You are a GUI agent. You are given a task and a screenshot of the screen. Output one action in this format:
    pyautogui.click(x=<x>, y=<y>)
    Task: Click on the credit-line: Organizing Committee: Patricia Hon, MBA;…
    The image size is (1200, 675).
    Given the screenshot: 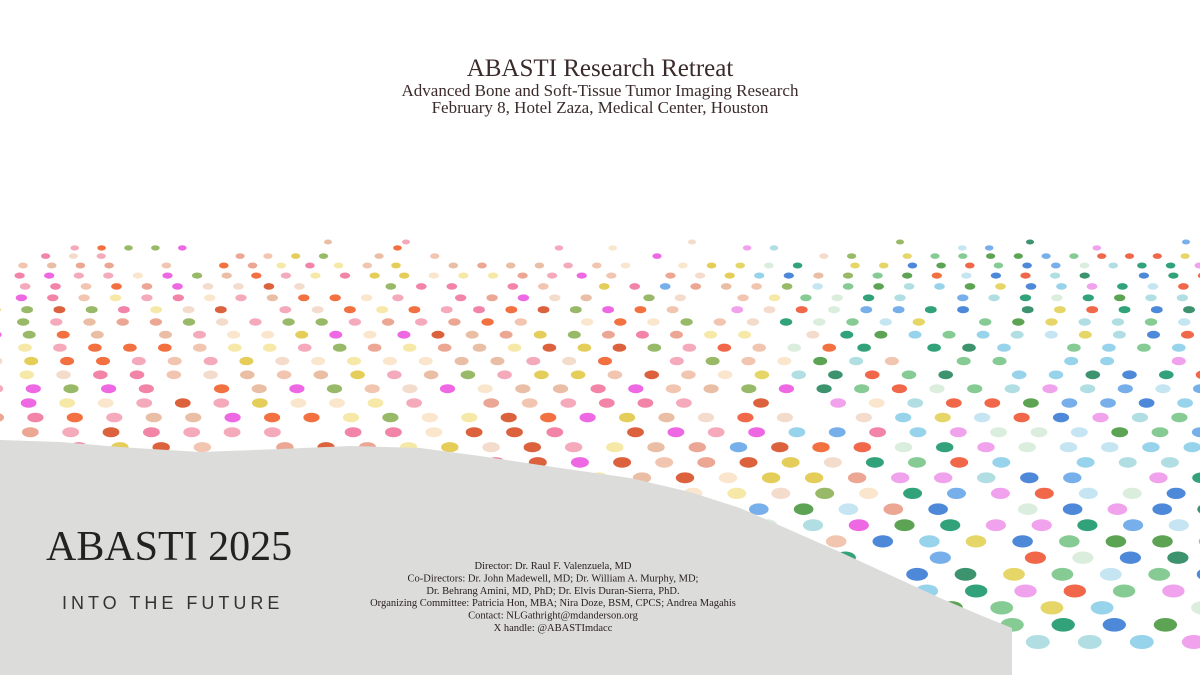 What is the action you would take?
    pyautogui.click(x=553, y=603)
    